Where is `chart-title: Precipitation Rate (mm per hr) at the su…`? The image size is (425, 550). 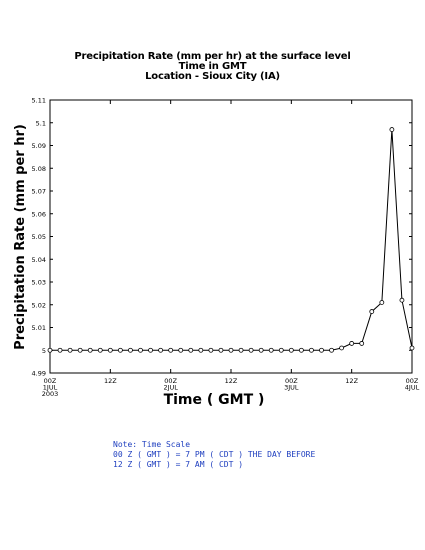 chart-title: Precipitation Rate (mm per hr) at the su… is located at coordinates (212, 56).